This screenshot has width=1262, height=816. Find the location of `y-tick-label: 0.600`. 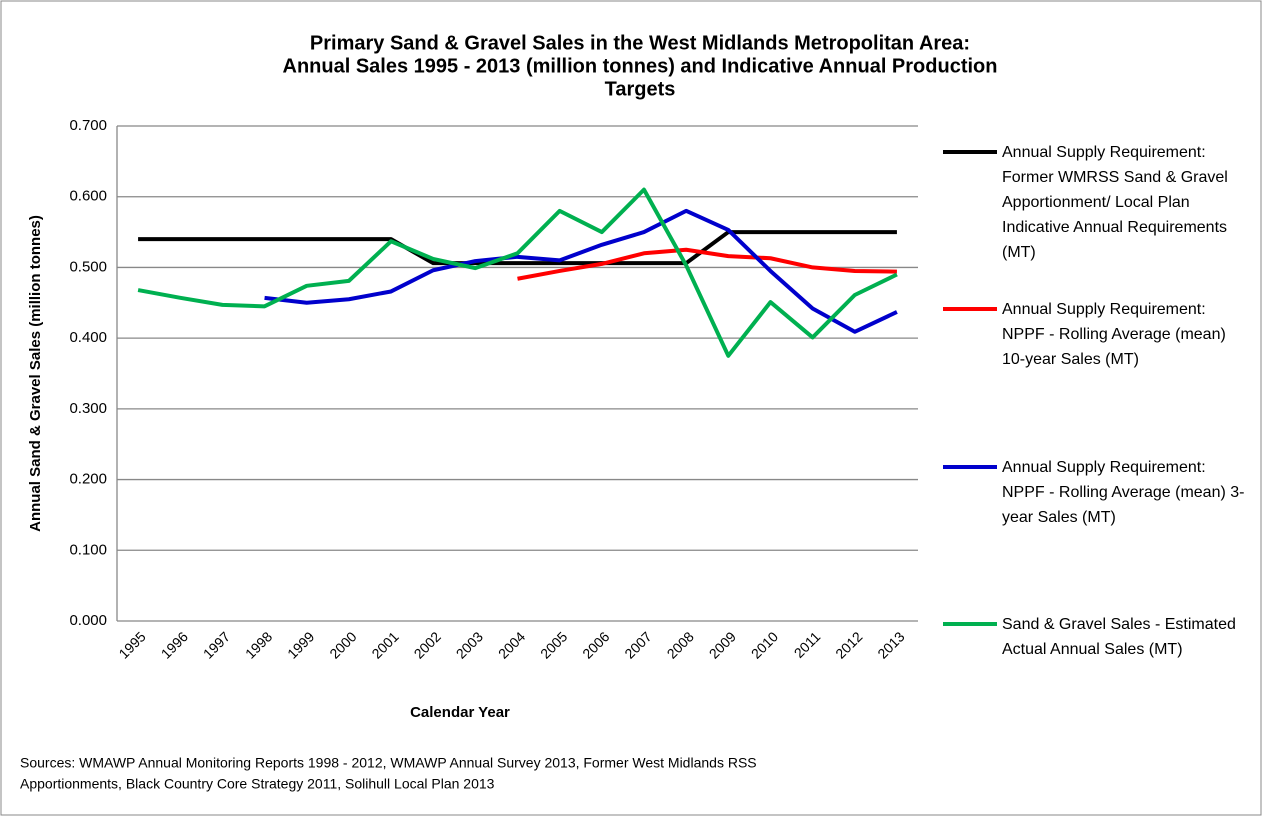

y-tick-label: 0.600 is located at coordinates (88, 196).